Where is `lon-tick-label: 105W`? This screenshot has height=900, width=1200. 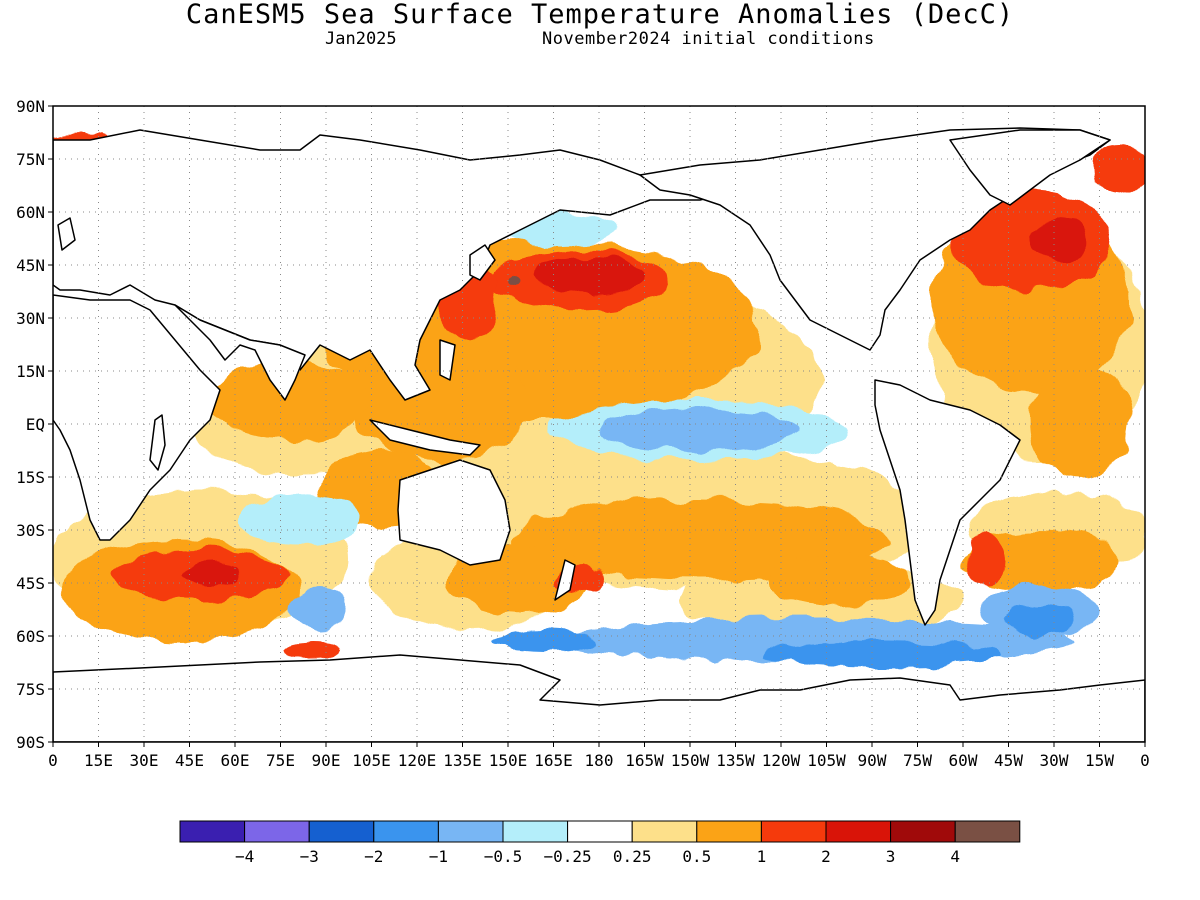 lon-tick-label: 105W is located at coordinates (826, 760).